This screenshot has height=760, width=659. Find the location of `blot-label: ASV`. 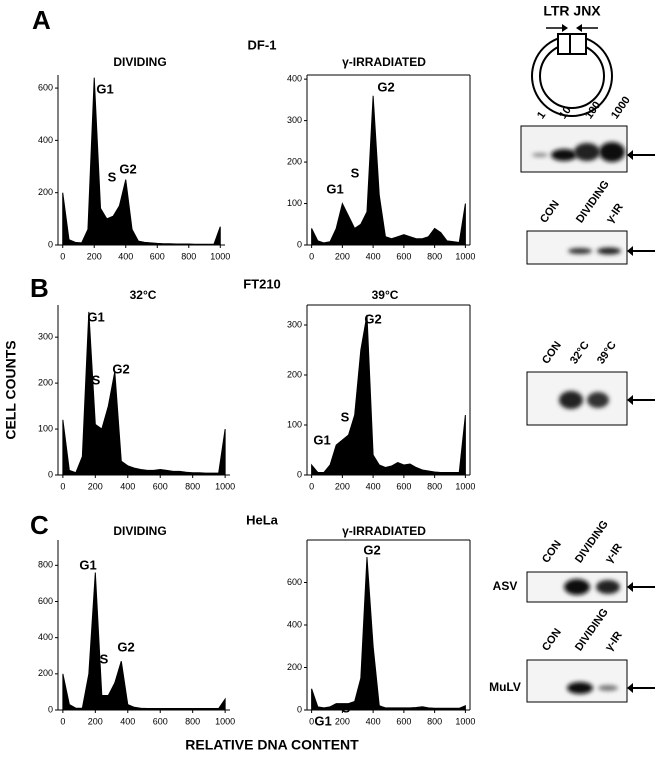

blot-label: ASV is located at coordinates (505, 586).